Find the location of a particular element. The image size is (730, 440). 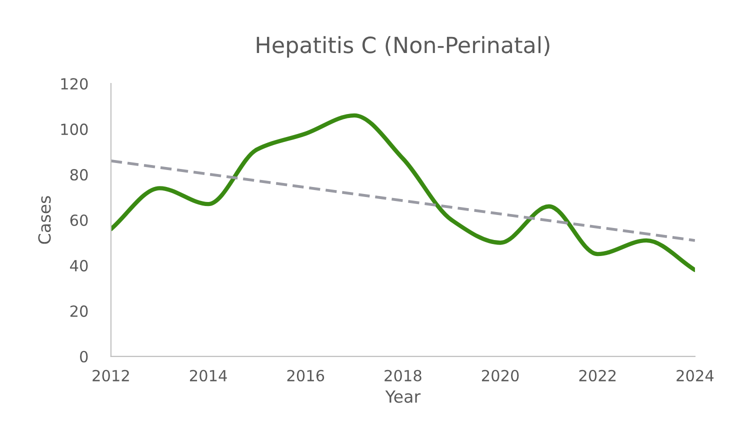

y-axis-title: Cases is located at coordinates (44, 220).